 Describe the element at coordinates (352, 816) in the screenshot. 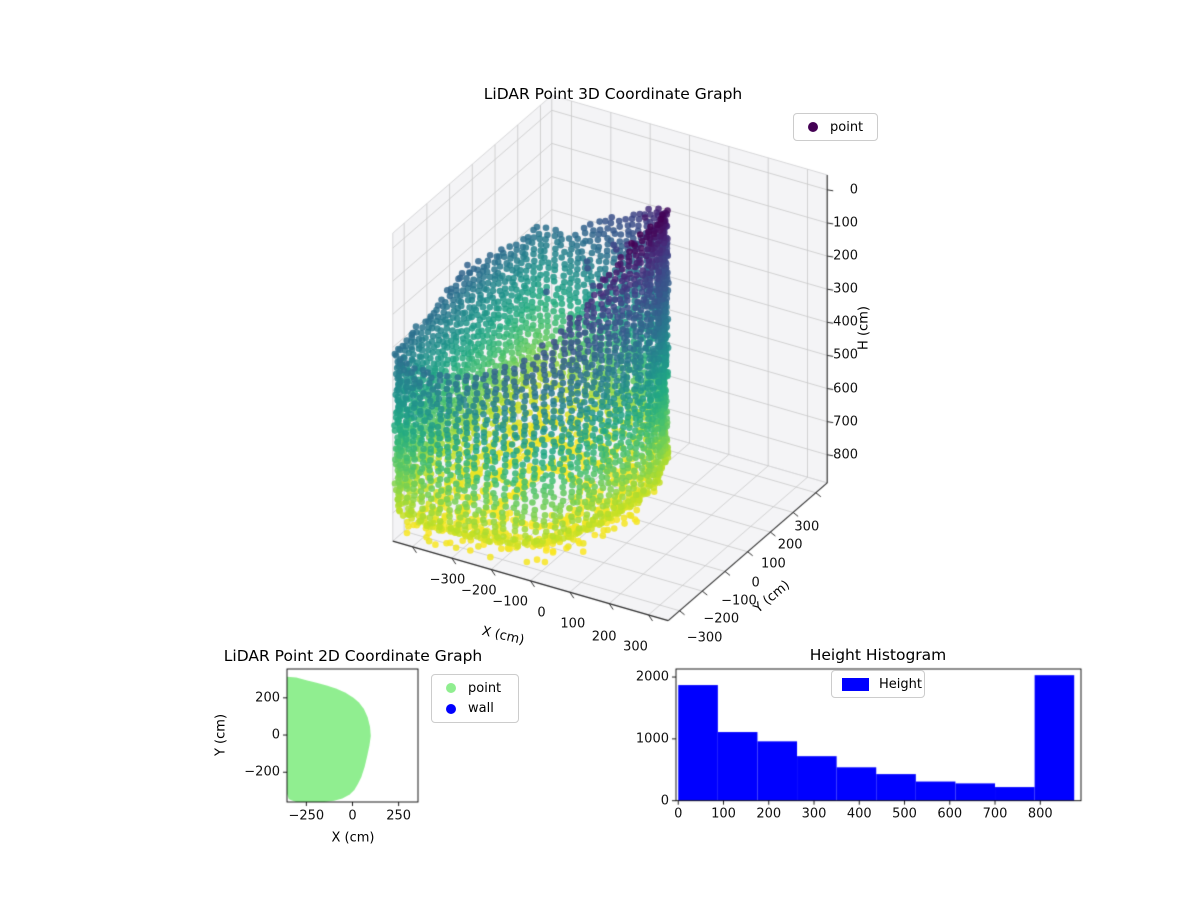

I see `plot2d-x-tick-label: 0` at that location.